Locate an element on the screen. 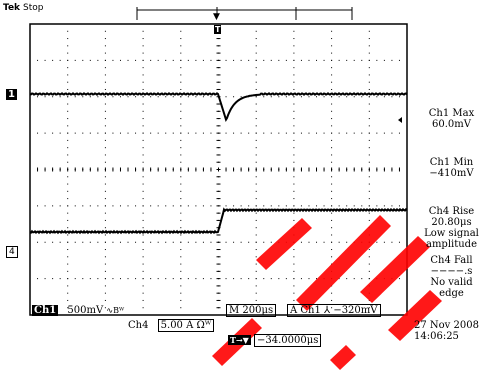  brand-label: Tek is located at coordinates (12, 8).